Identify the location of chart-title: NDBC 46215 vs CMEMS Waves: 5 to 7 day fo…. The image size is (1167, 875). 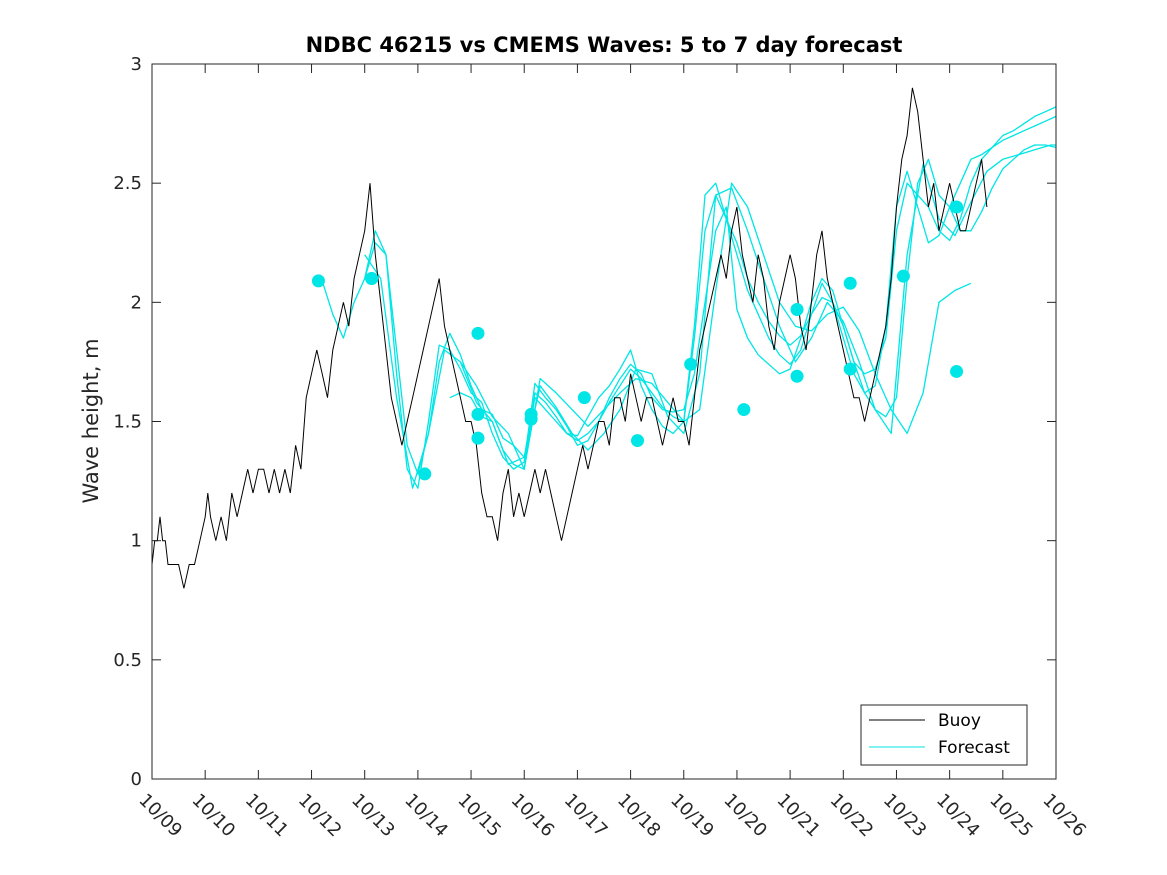
(604, 45).